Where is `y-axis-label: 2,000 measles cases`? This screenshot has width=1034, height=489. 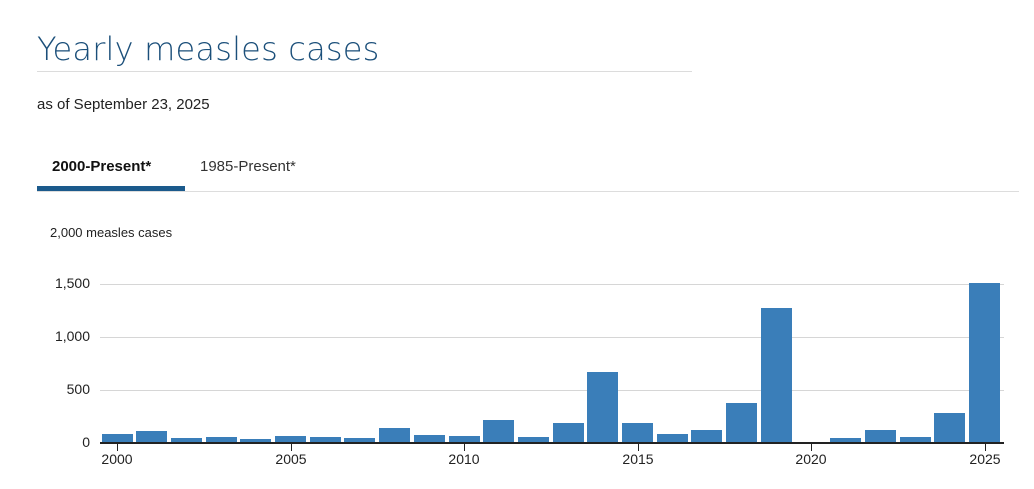
y-axis-label: 2,000 measles cases is located at coordinates (111, 232).